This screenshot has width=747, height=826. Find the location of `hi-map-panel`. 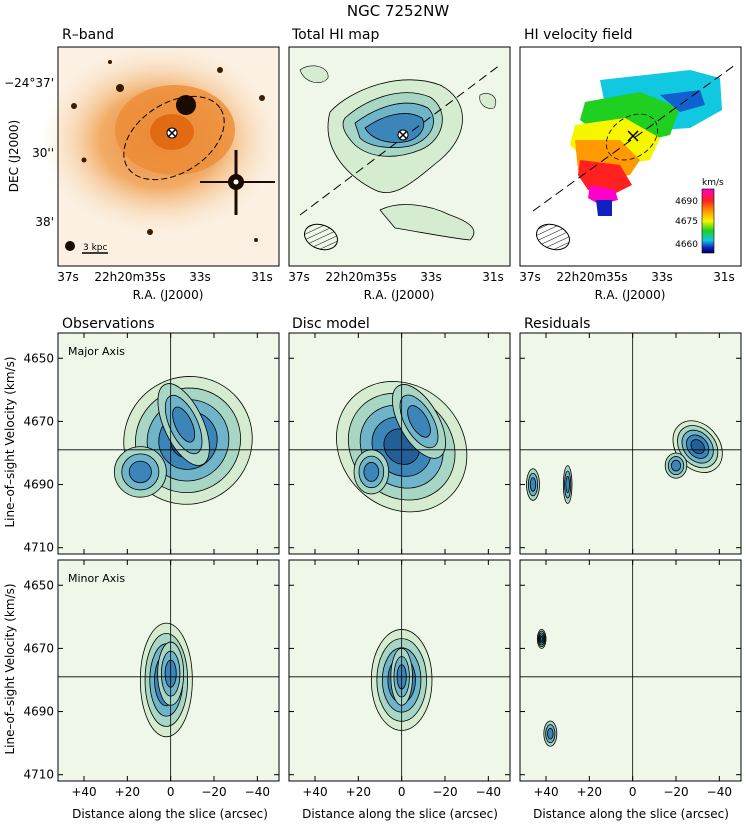

hi-map-panel is located at coordinates (399, 156).